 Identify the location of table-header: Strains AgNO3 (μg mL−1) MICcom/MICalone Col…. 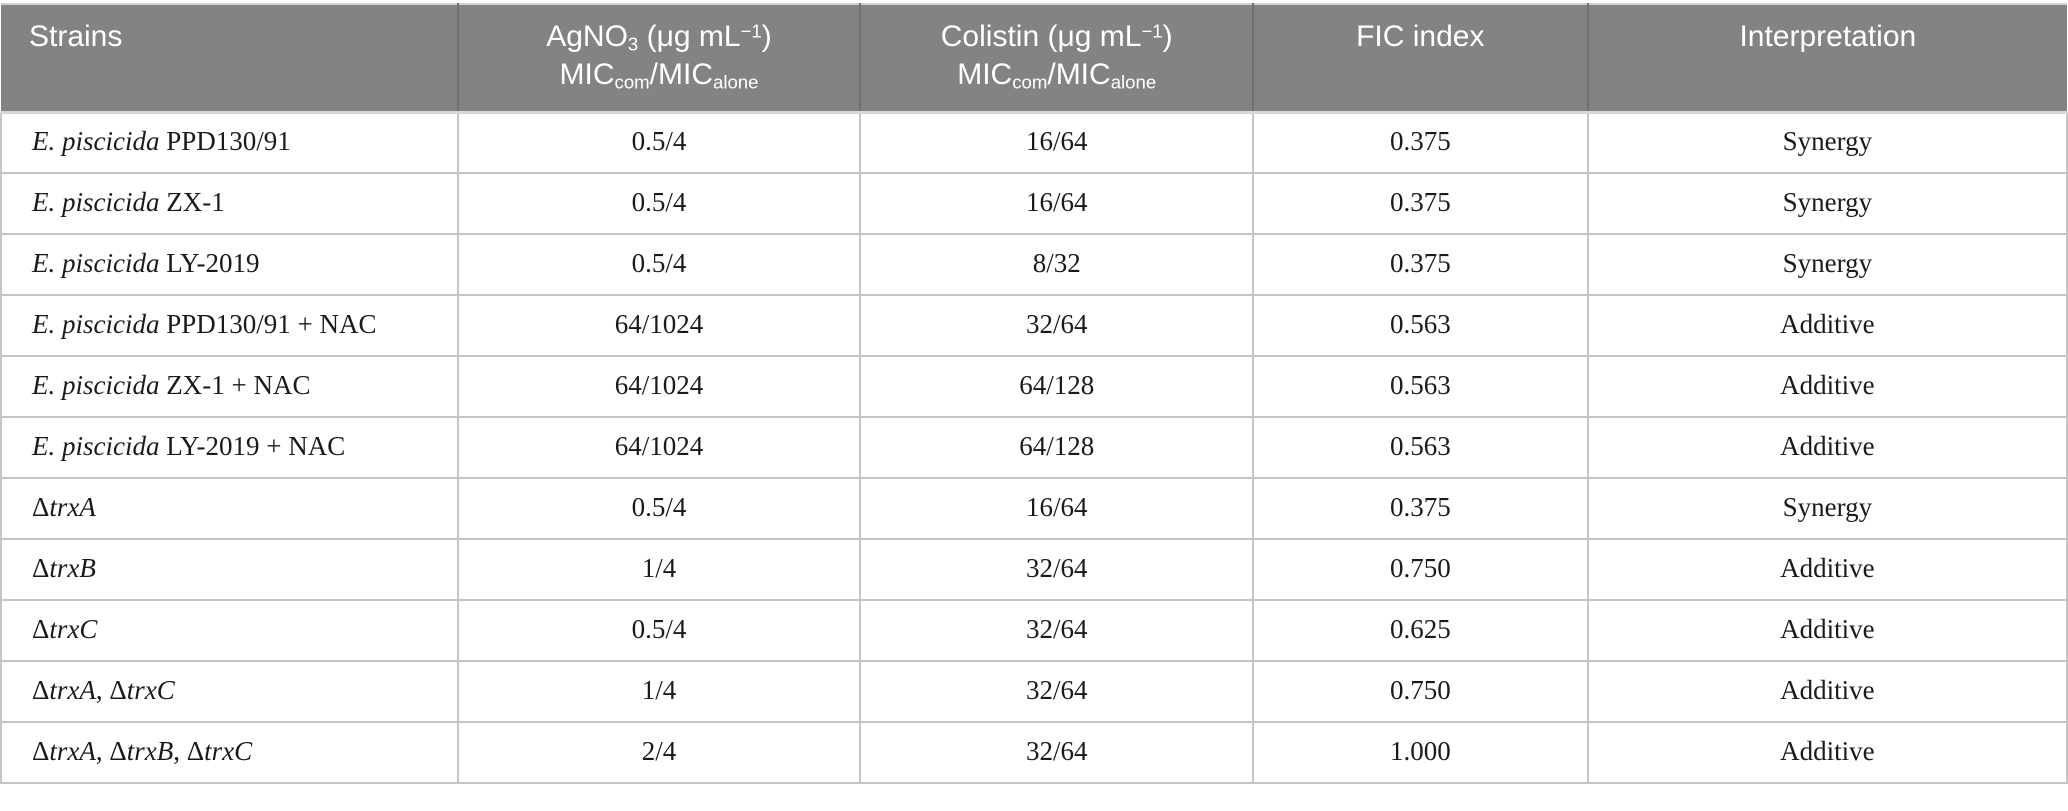
(1034, 59).